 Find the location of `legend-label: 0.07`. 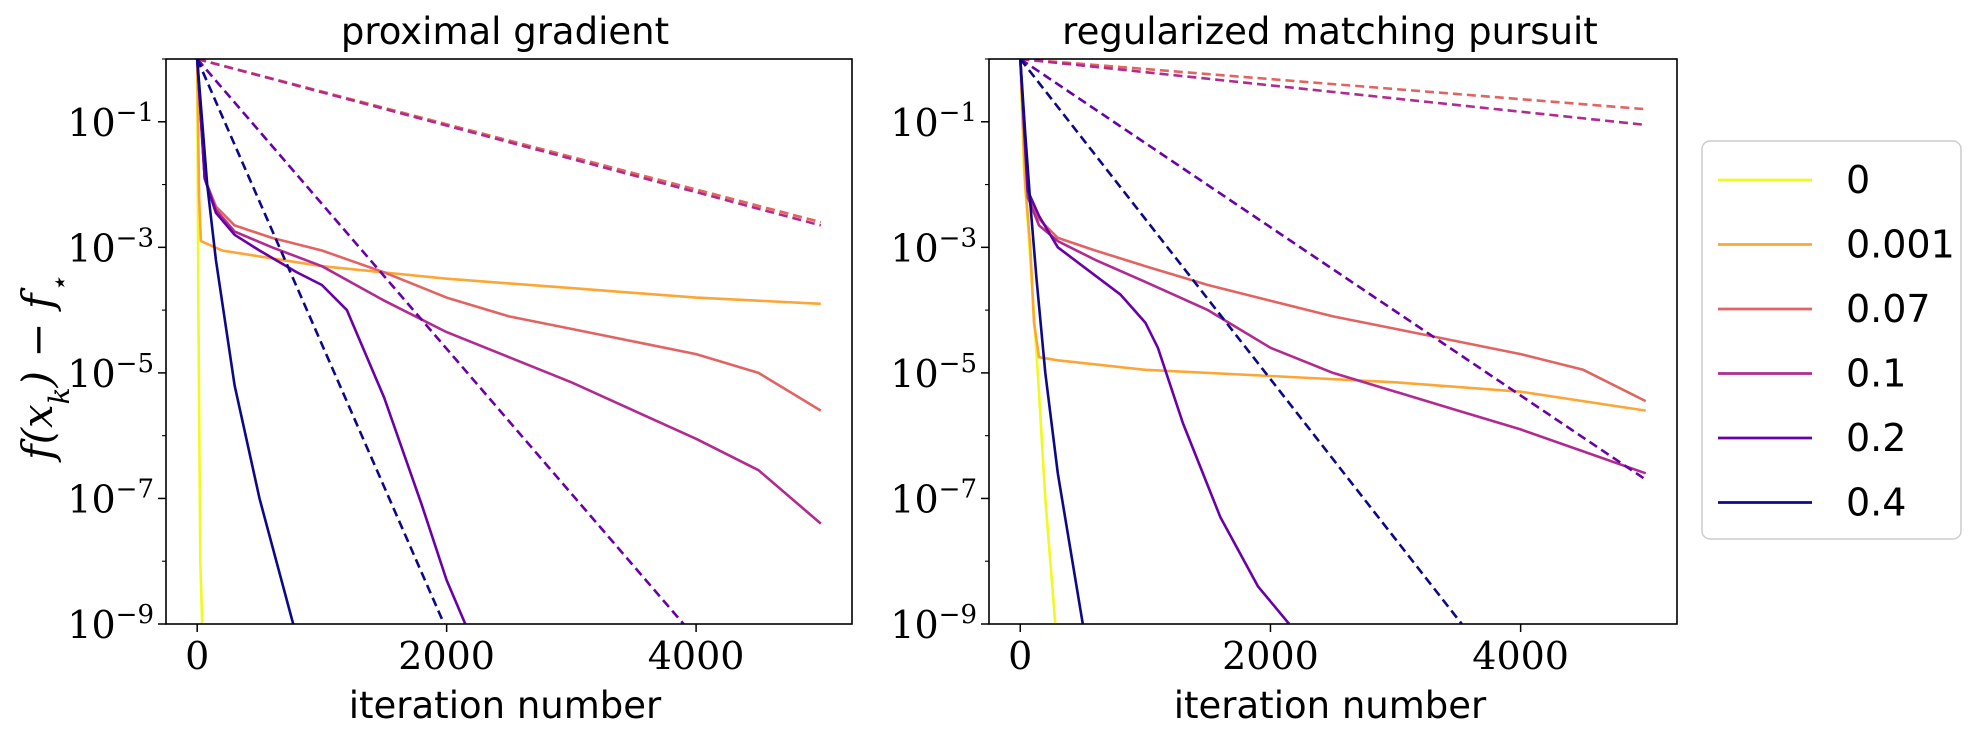

legend-label: 0.07 is located at coordinates (1888, 309).